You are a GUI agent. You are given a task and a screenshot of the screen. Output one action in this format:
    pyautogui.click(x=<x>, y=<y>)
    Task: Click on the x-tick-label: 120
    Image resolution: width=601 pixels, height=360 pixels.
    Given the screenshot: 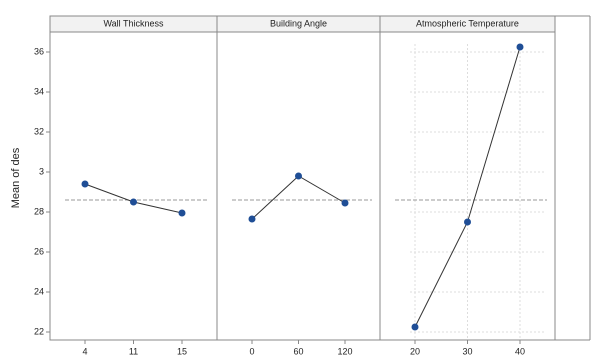 What is the action you would take?
    pyautogui.click(x=344, y=351)
    